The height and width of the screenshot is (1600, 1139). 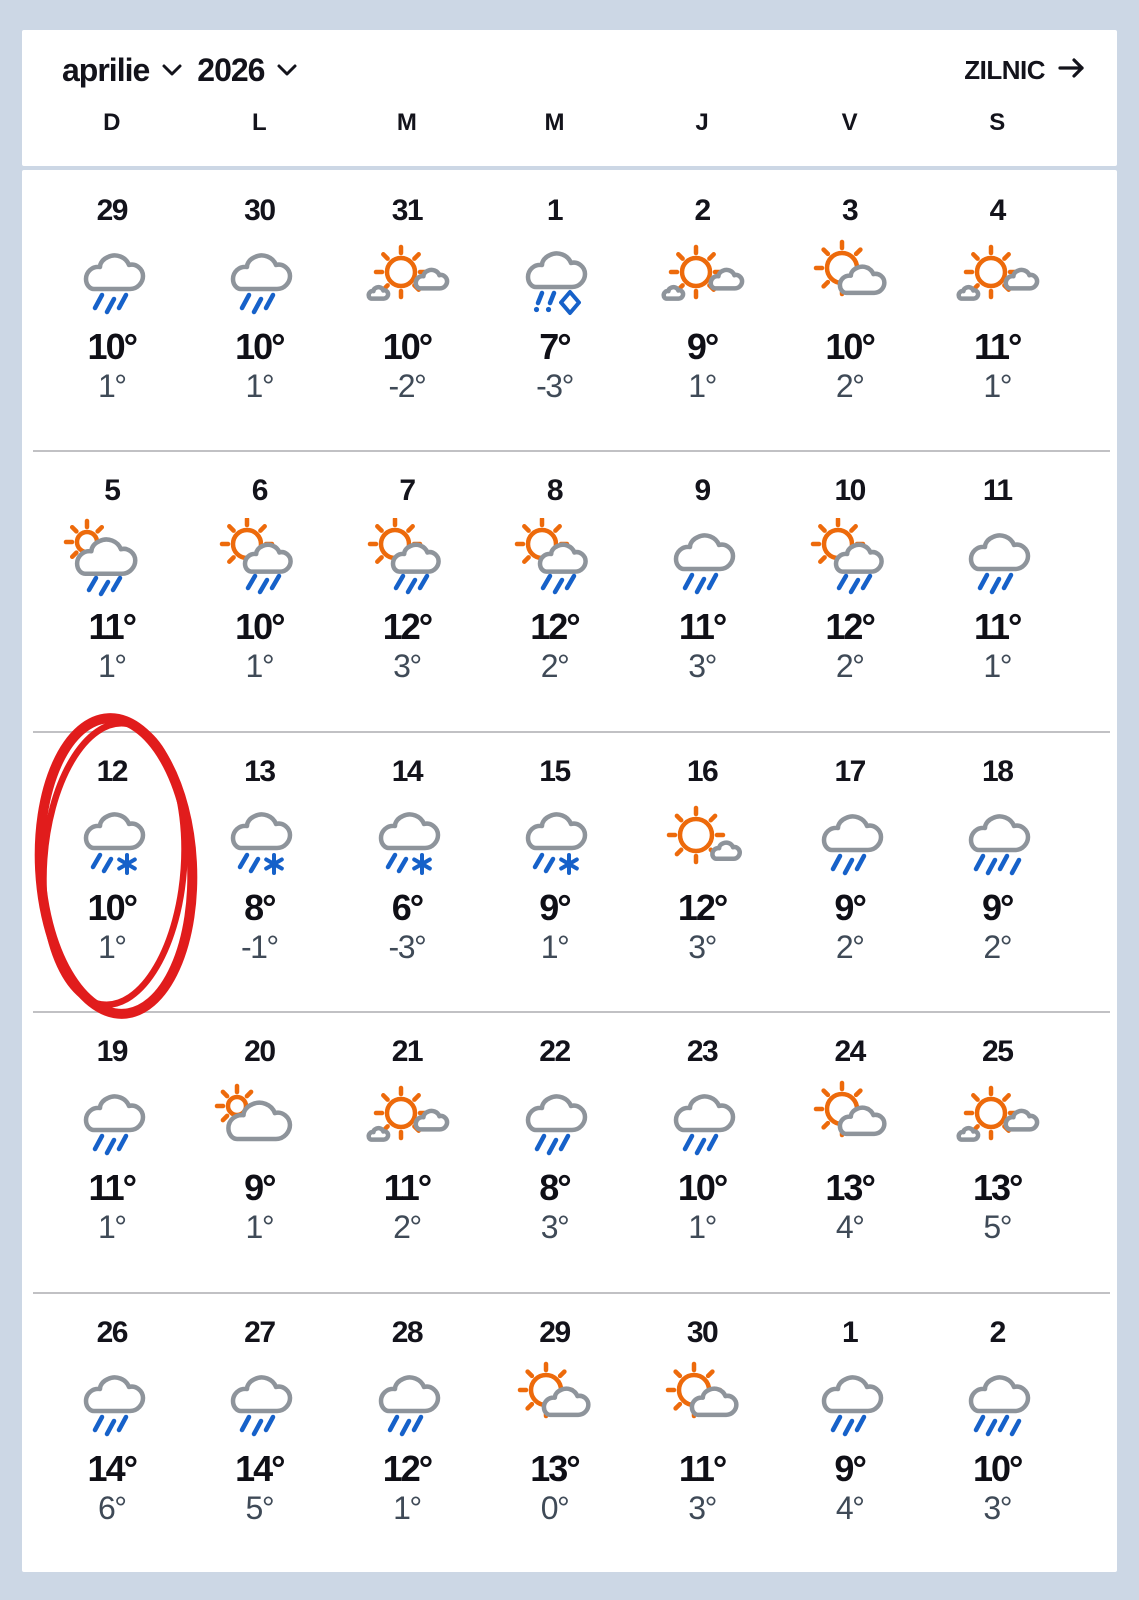 I want to click on day-number: 12, so click(x=112, y=771).